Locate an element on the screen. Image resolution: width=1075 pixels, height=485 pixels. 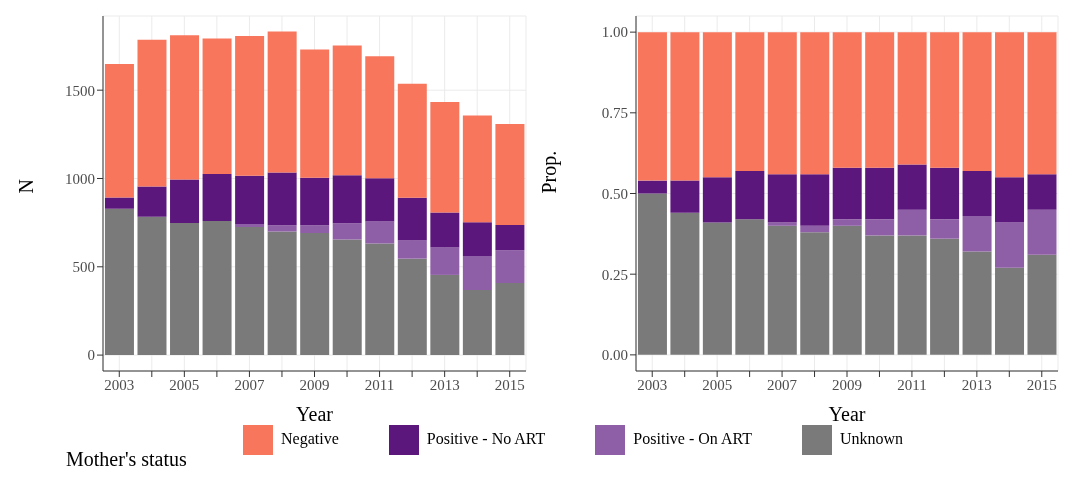
x-axis-title: Year is located at coordinates (315, 414).